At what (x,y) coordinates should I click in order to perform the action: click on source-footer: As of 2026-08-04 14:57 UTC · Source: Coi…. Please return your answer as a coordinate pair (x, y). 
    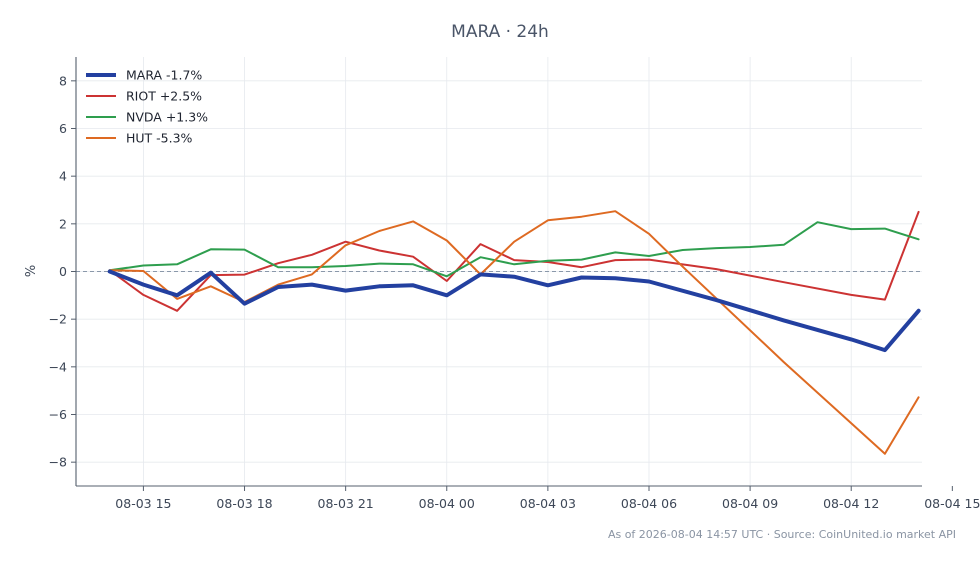
    Looking at the image, I should click on (782, 534).